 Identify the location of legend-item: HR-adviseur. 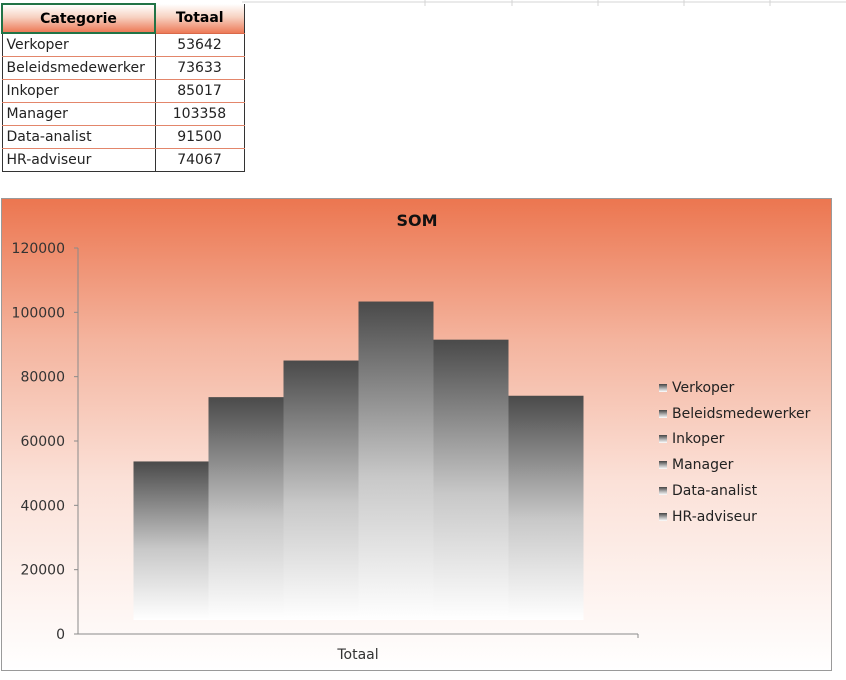
(734, 517).